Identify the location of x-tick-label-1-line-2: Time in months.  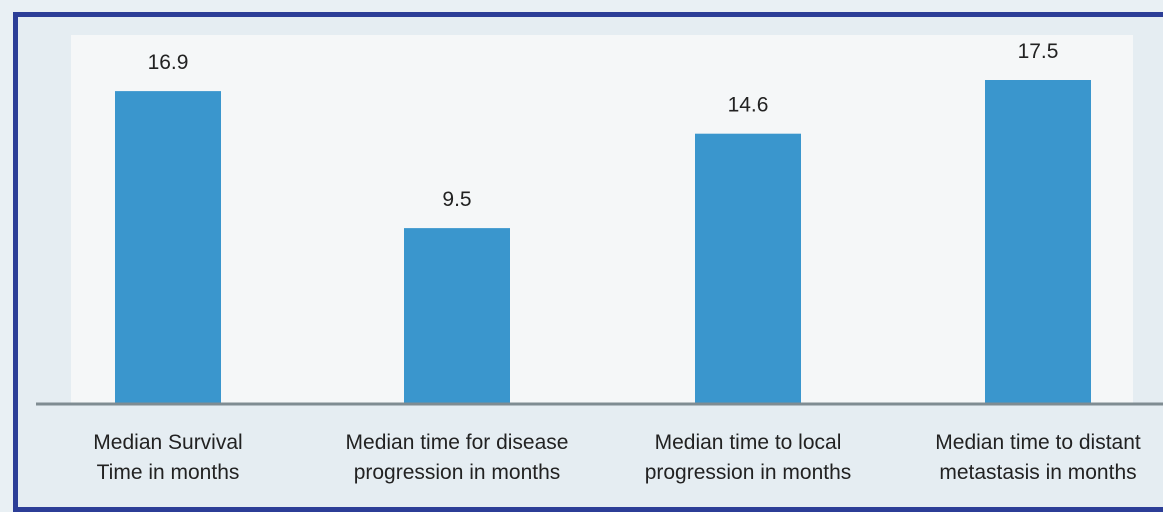
(168, 472).